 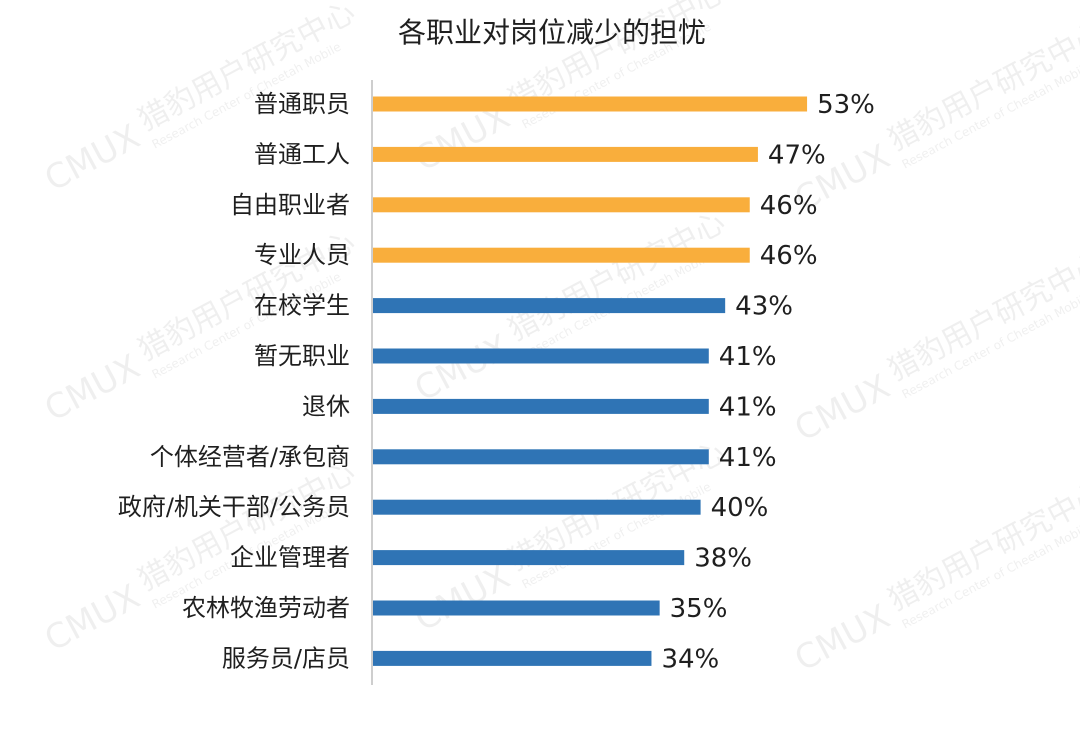 What do you see at coordinates (748, 458) in the screenshot?
I see `value-label-7: 41%` at bounding box center [748, 458].